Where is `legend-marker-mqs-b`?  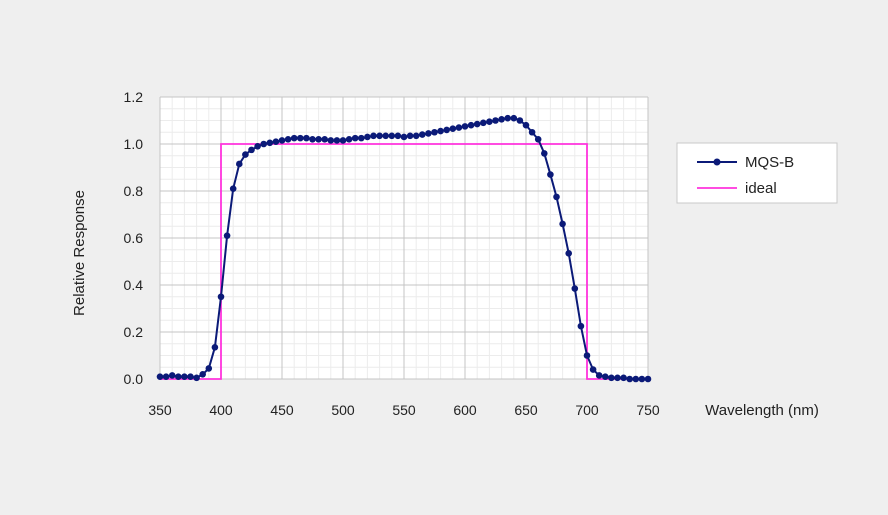
legend-marker-mqs-b is located at coordinates (717, 162).